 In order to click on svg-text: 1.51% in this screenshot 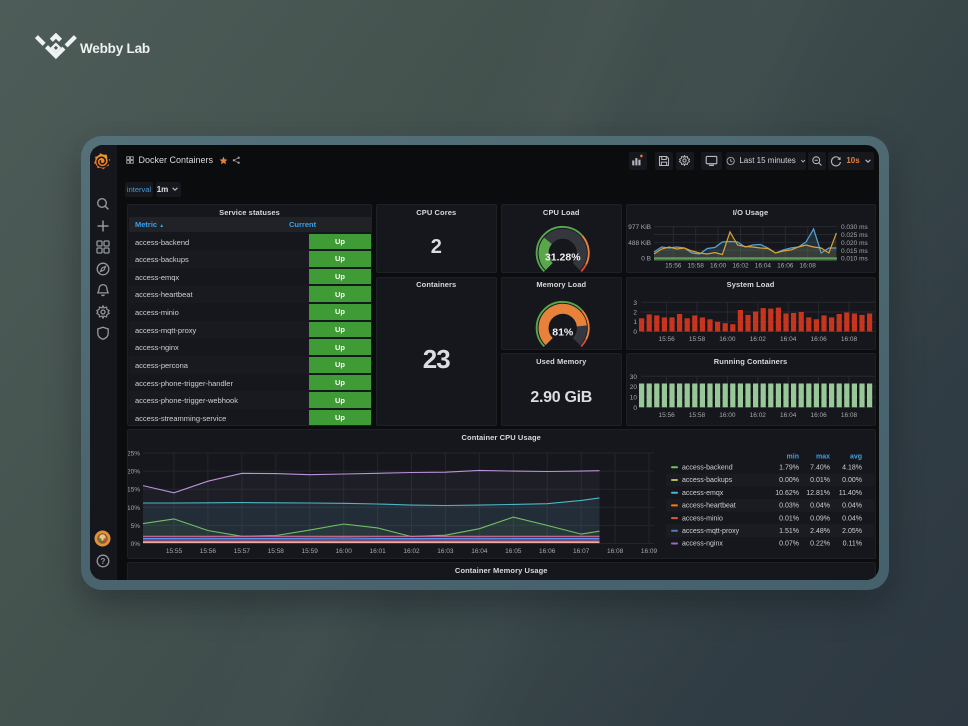, I will do `click(789, 531)`.